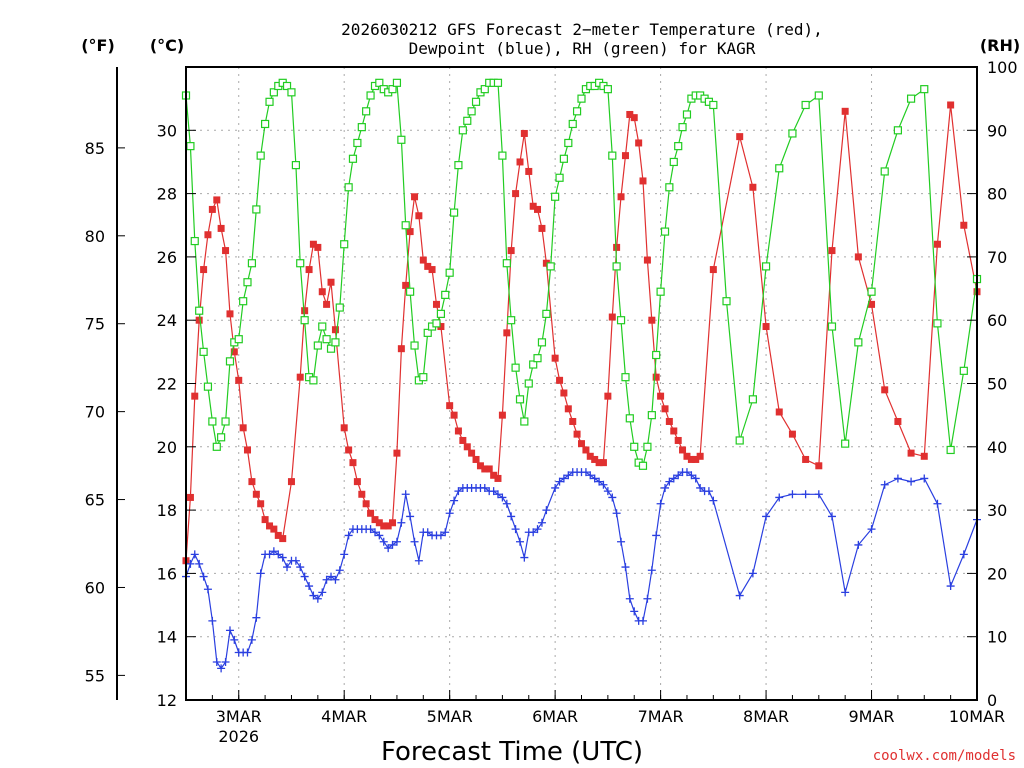 This screenshot has width=1024, height=768. I want to click on celsius-tick-label-18: 18, so click(167, 510).